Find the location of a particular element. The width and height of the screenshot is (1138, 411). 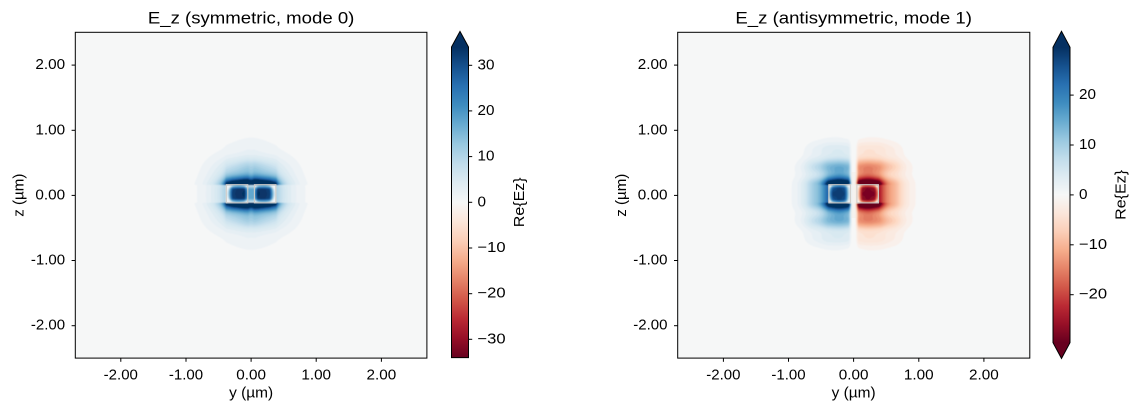

svg-text: −30 is located at coordinates (492, 339).